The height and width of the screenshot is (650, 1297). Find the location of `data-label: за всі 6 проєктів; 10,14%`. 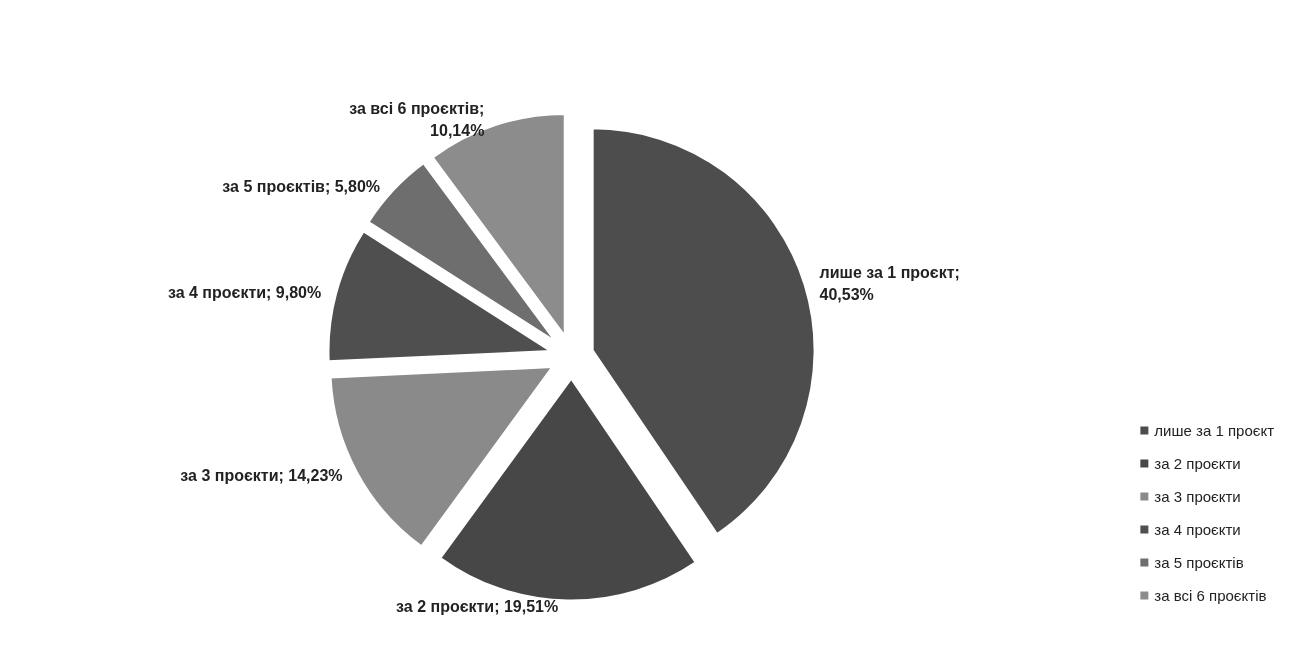

data-label: за всі 6 проєктів; 10,14% is located at coordinates (417, 119).